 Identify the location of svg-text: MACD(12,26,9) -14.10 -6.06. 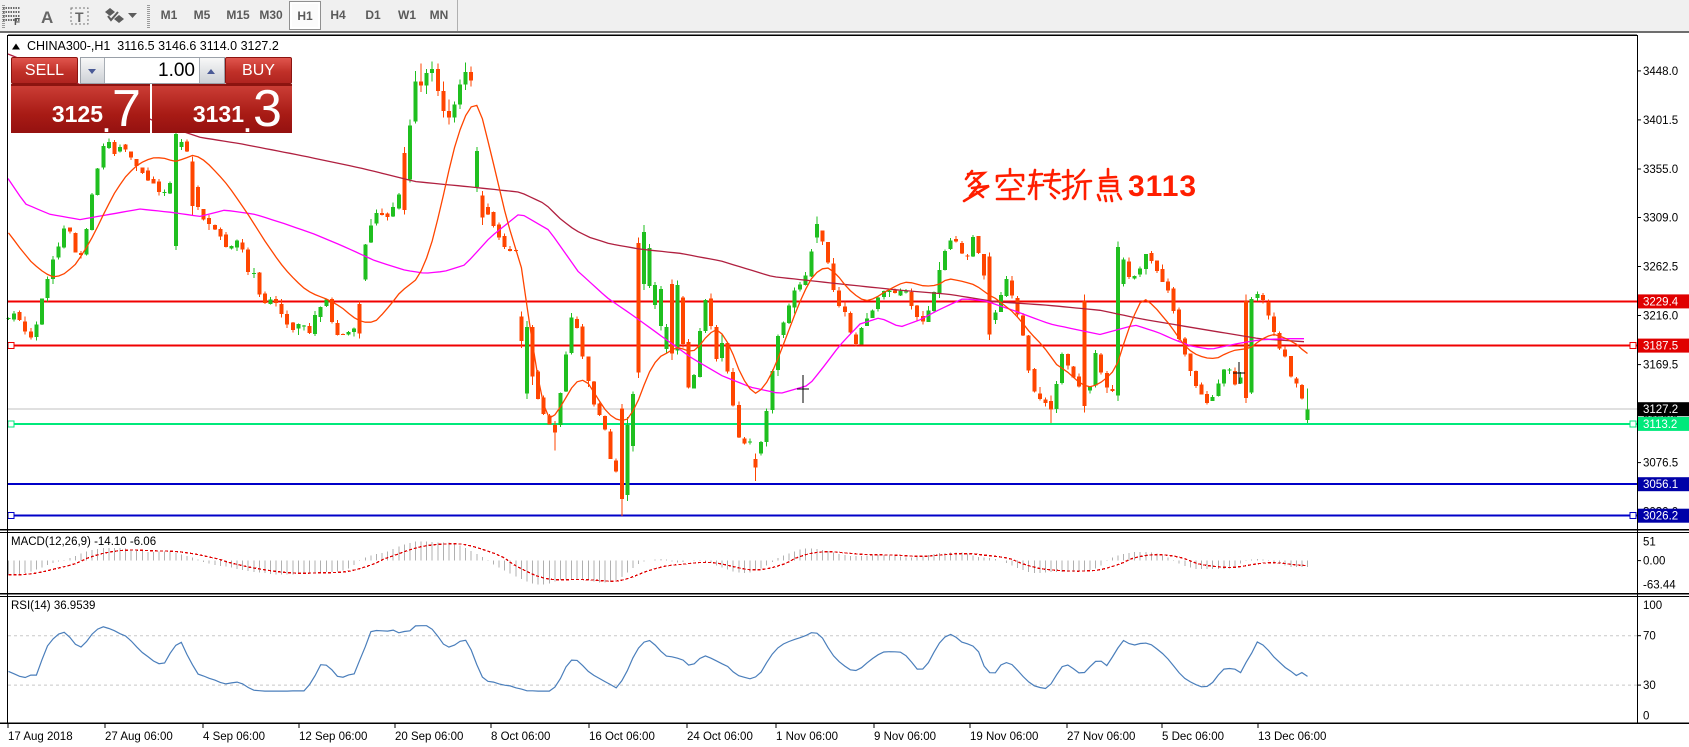
(83, 542).